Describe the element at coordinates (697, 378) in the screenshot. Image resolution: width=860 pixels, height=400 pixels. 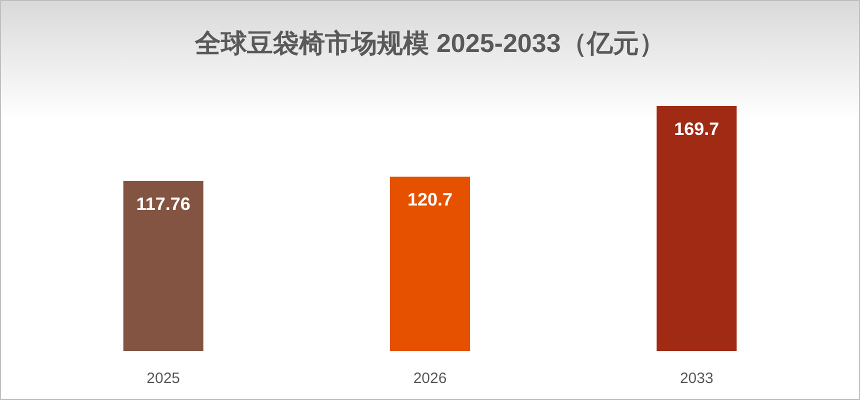
I see `x-tick-label: 2033` at that location.